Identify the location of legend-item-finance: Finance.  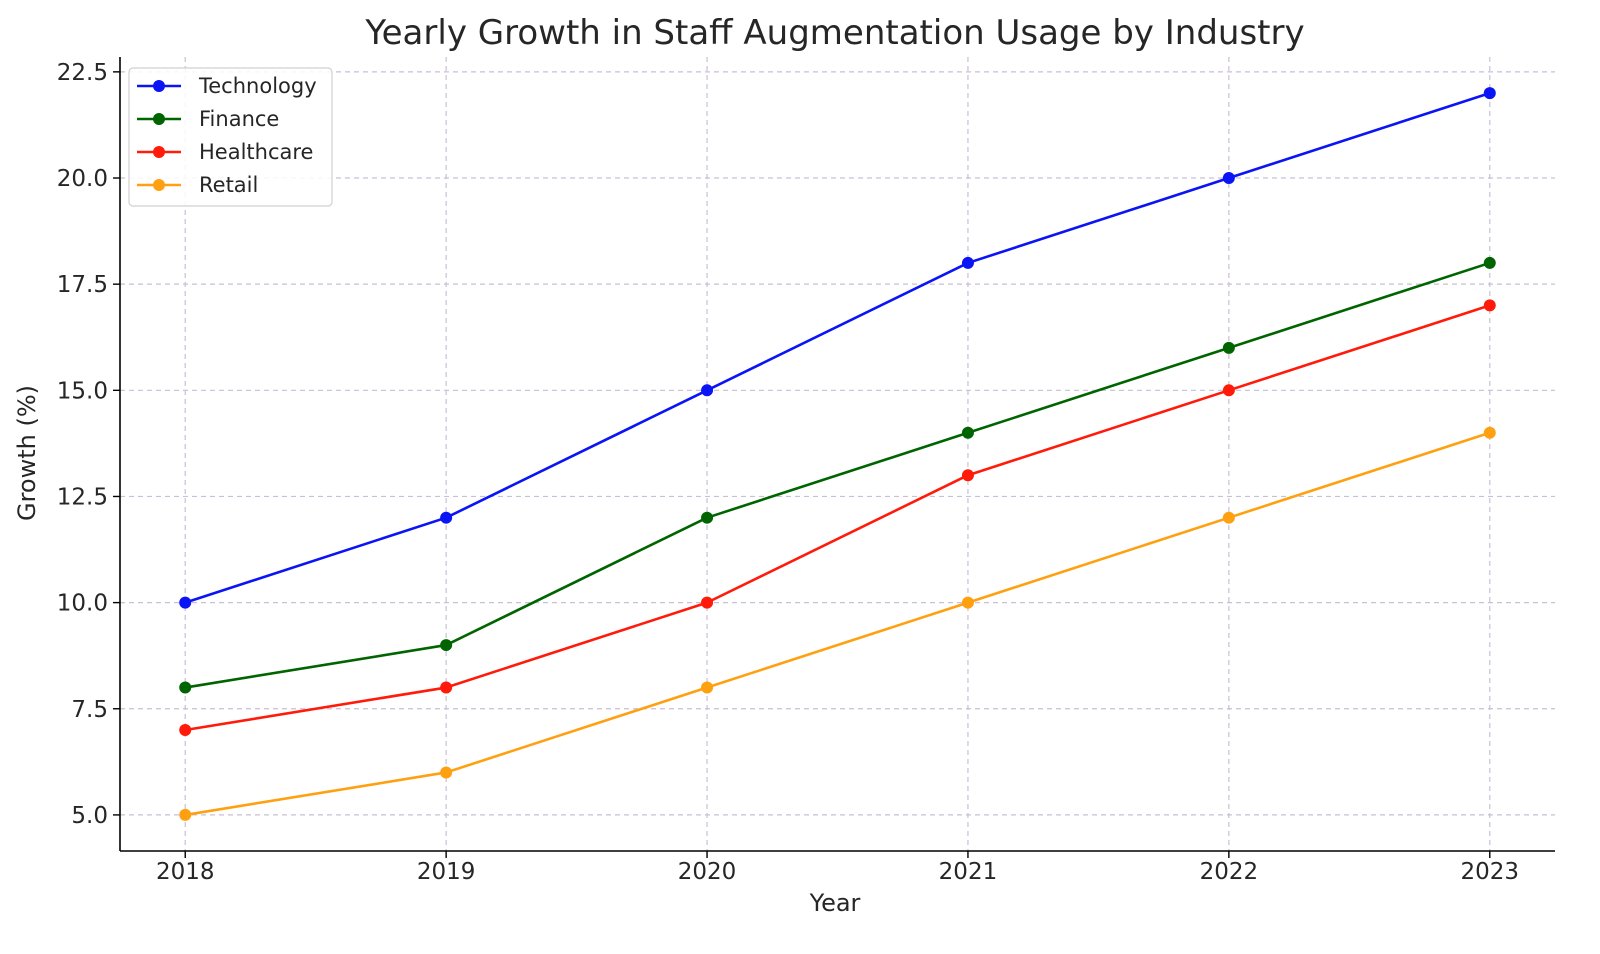
(208, 119).